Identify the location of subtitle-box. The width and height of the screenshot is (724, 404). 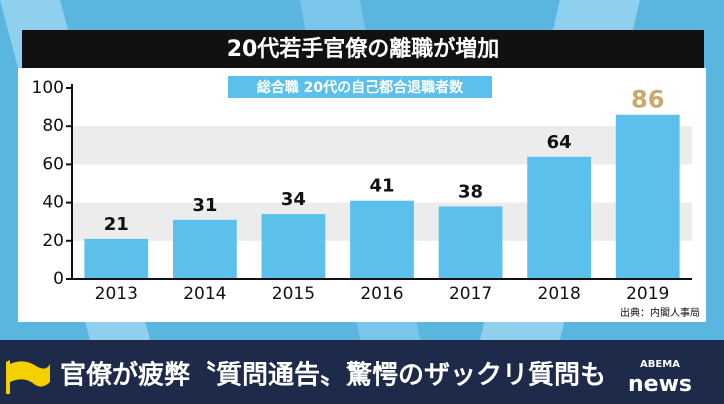
(360, 87).